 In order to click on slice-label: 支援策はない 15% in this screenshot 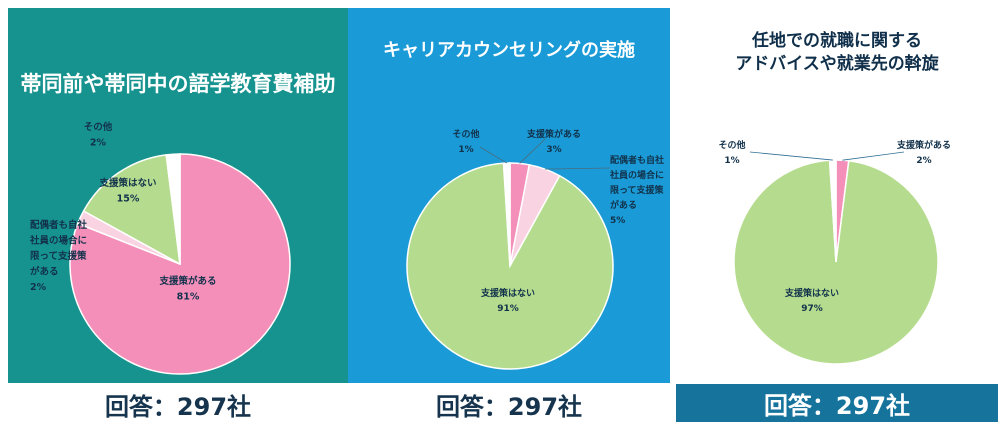, I will do `click(127, 191)`.